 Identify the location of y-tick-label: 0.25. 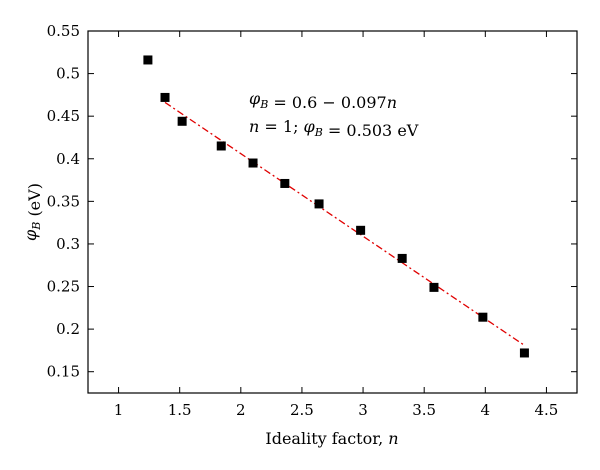
(63, 287).